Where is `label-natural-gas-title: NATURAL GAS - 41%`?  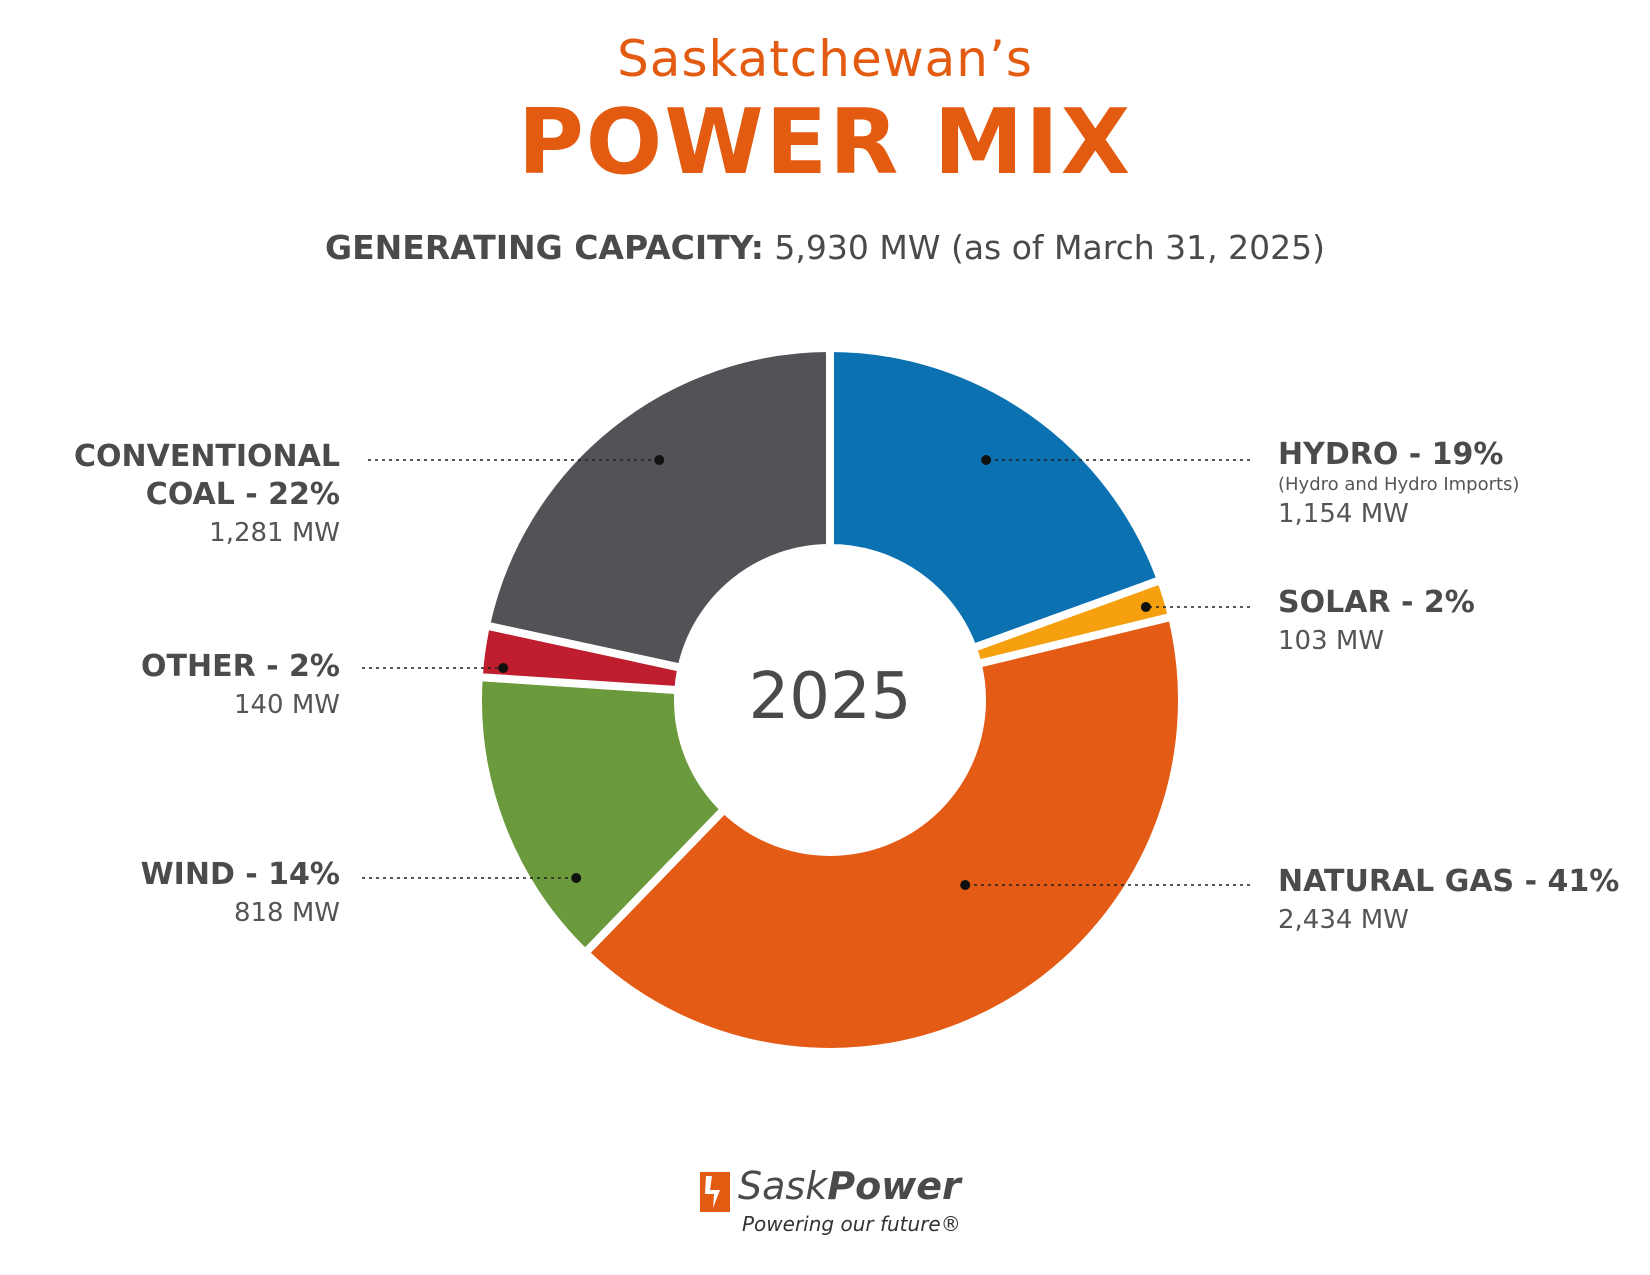
label-natural-gas-title: NATURAL GAS - 41% is located at coordinates (1449, 881).